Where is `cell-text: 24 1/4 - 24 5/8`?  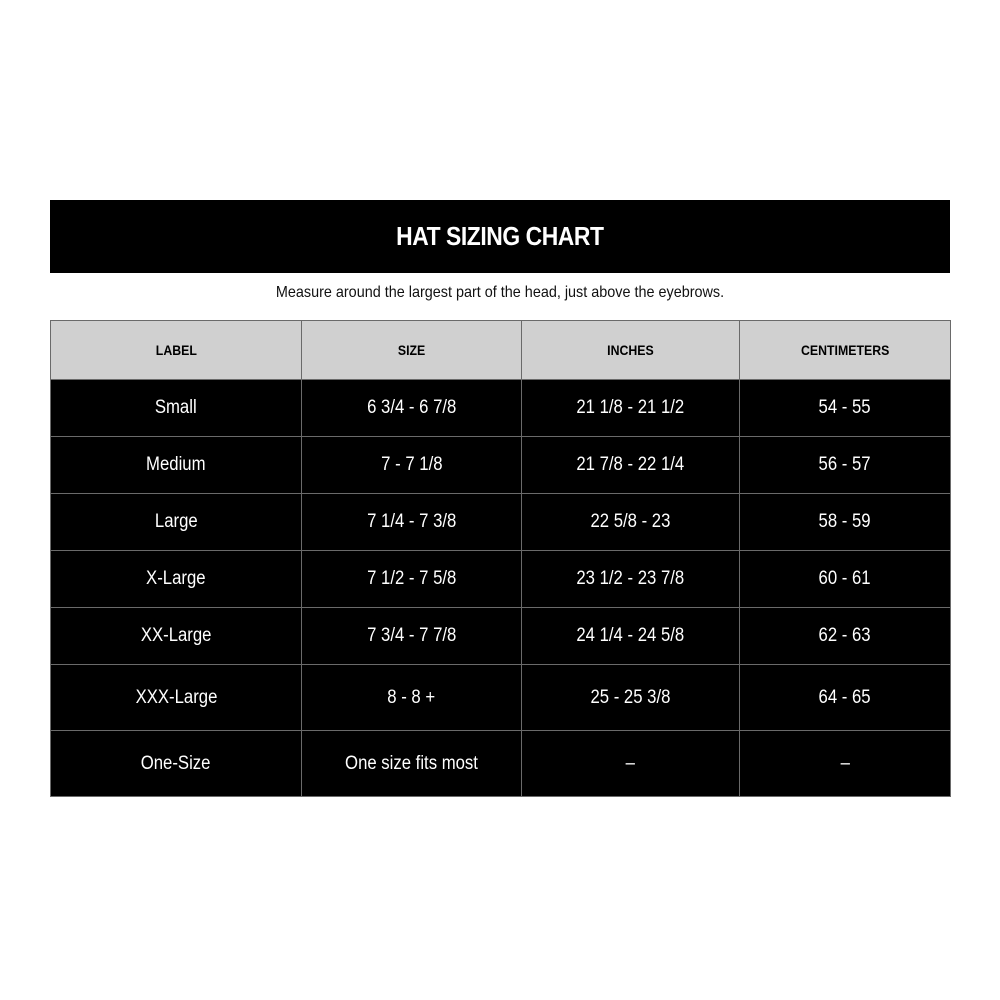
cell-text: 24 1/4 - 24 5/8 is located at coordinates (630, 635).